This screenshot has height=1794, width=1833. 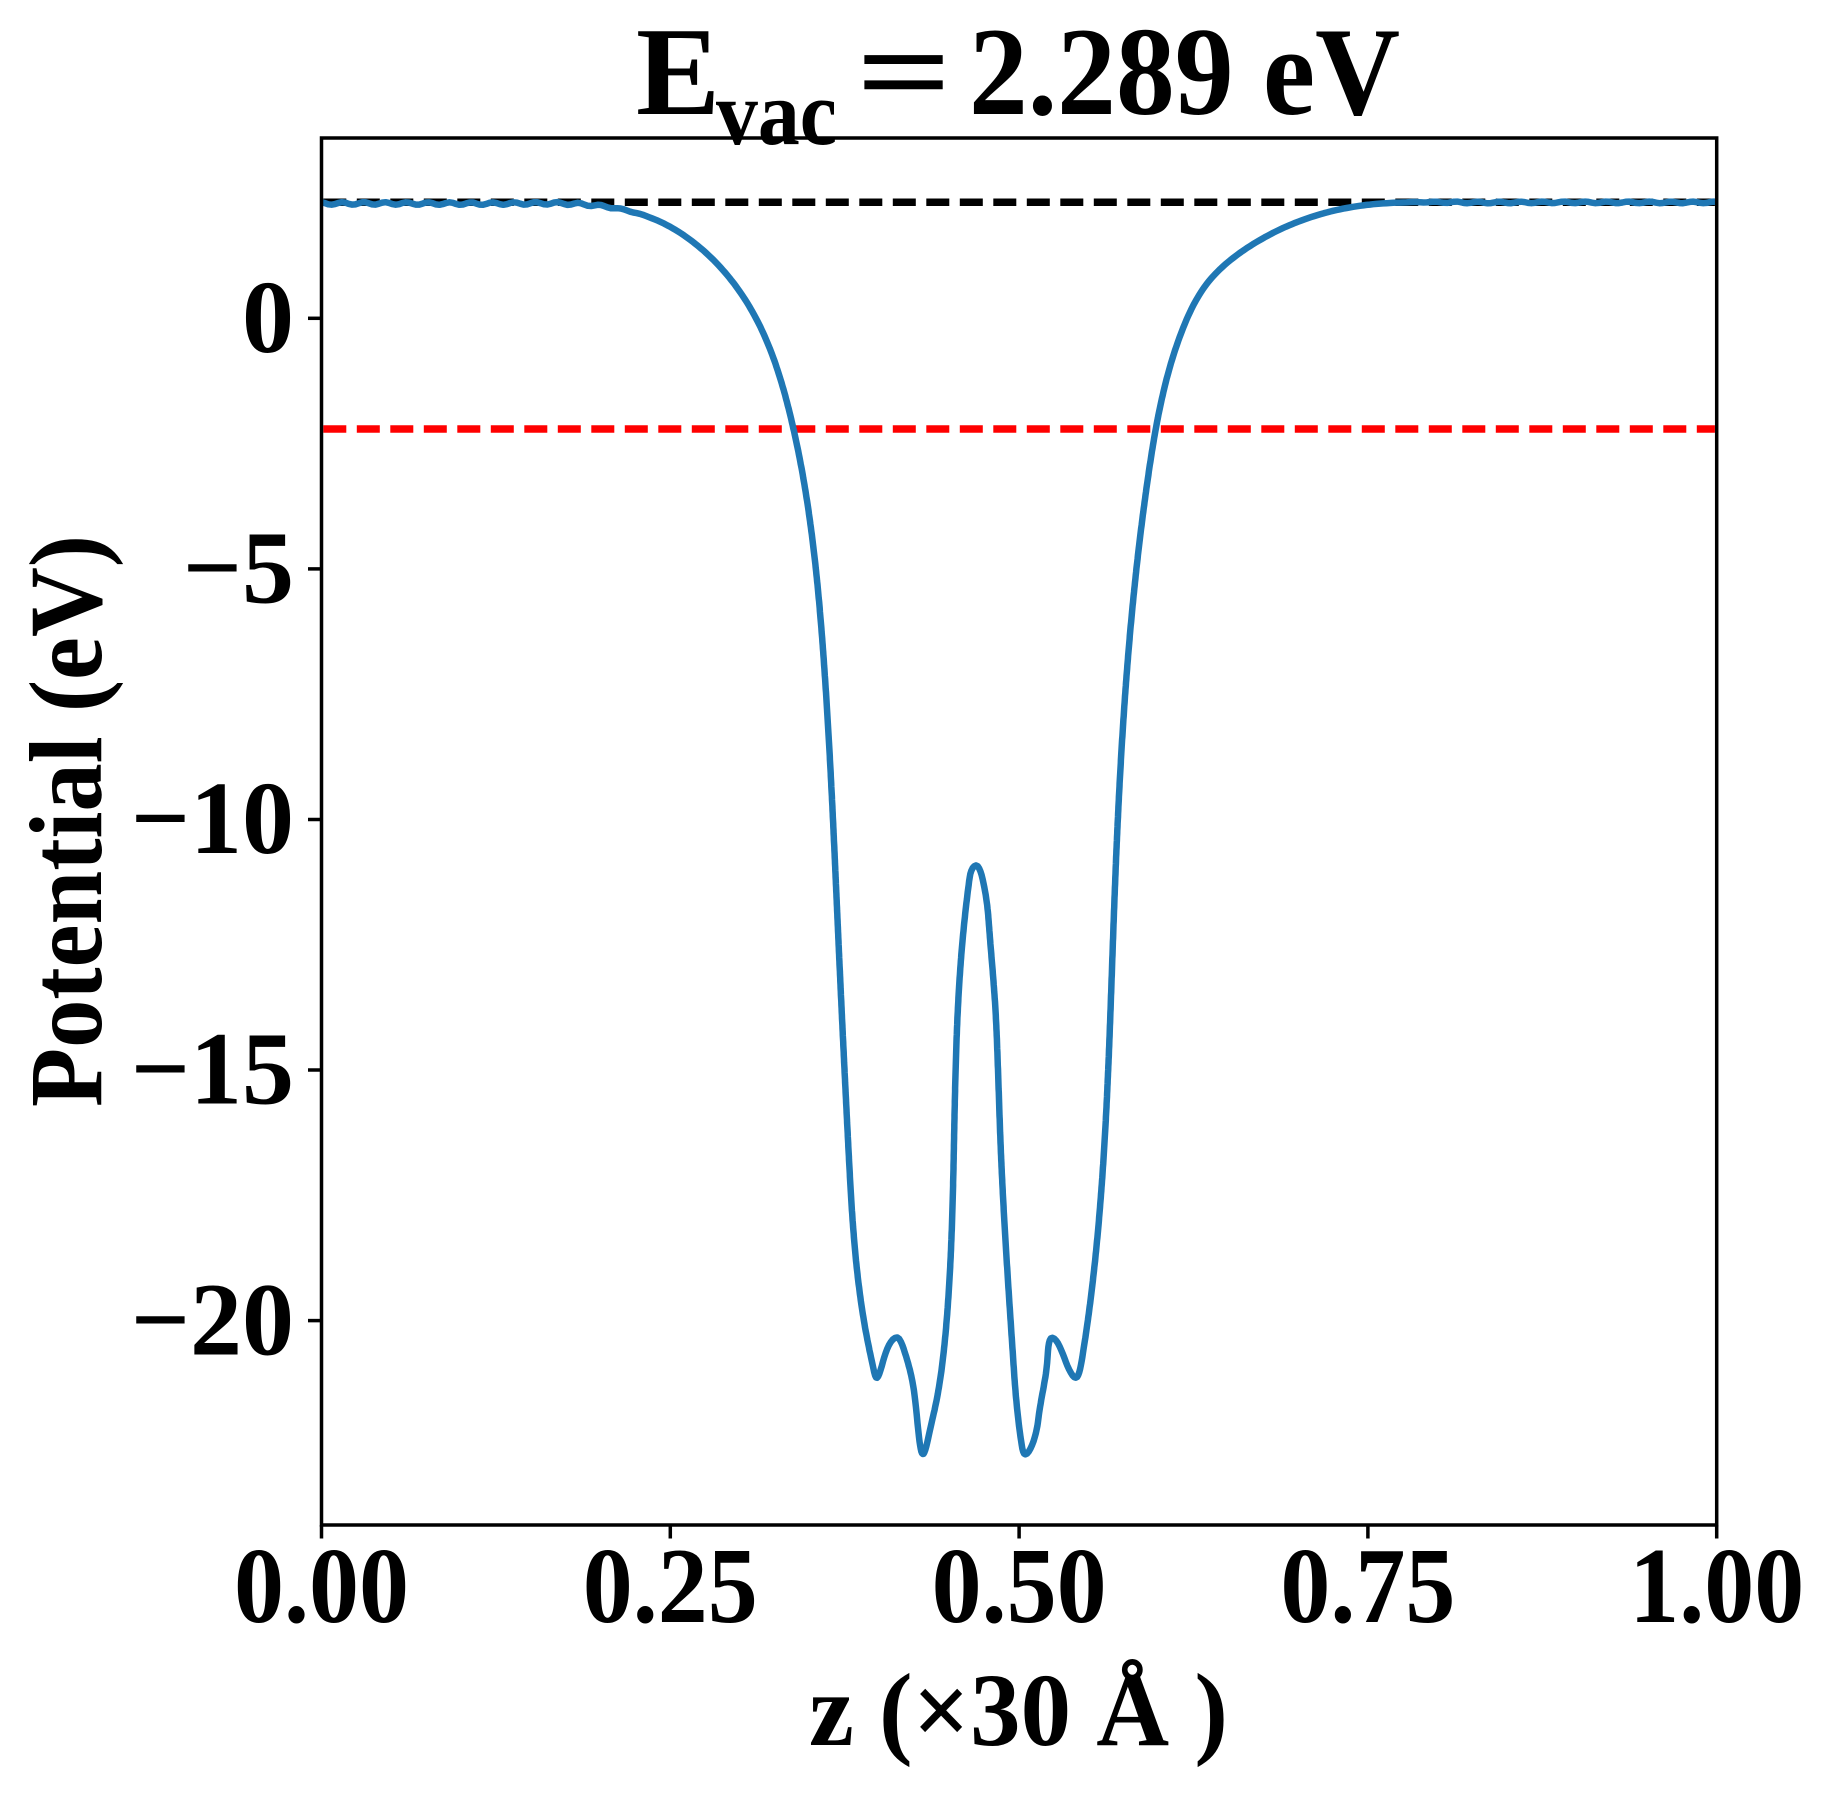 What do you see at coordinates (238, 568) in the screenshot?
I see `svg-text: −5` at bounding box center [238, 568].